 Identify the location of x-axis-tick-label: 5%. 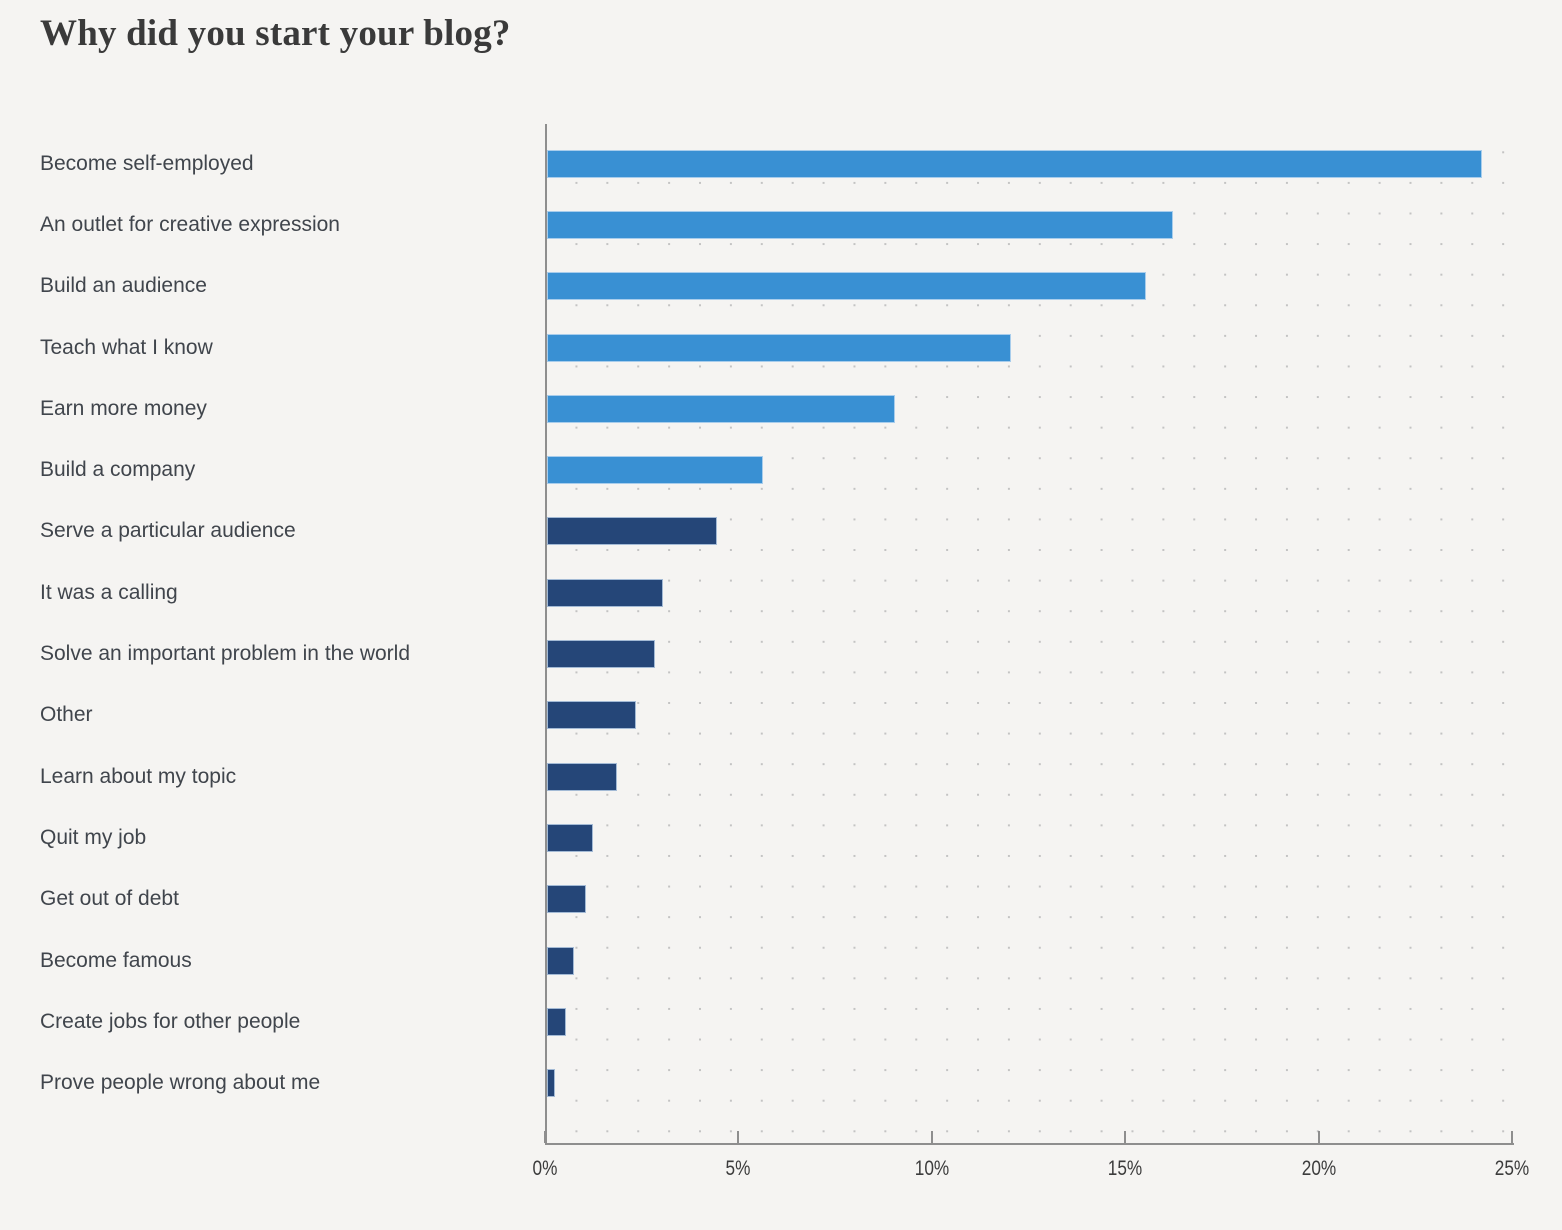
(738, 1168).